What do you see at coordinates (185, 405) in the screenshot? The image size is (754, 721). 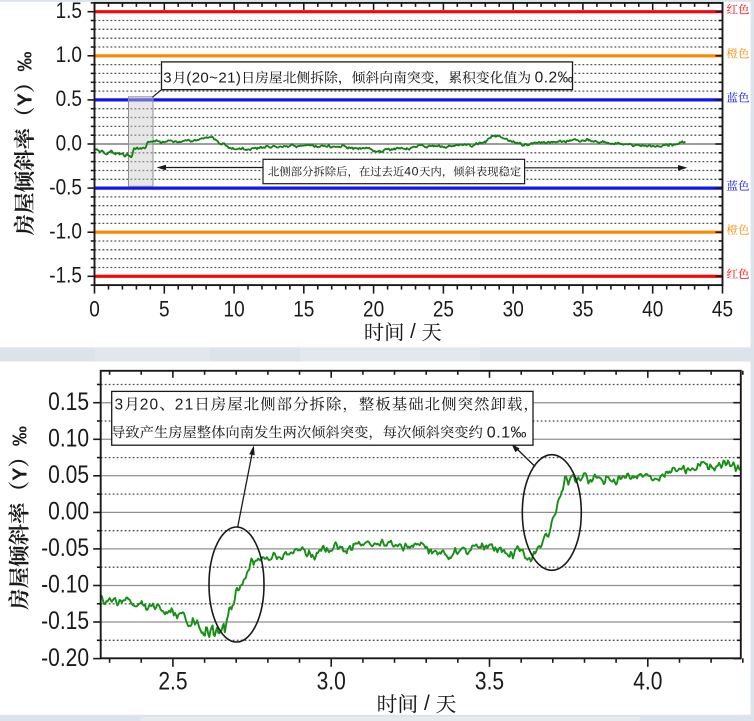 I see `svg-text: 21` at bounding box center [185, 405].